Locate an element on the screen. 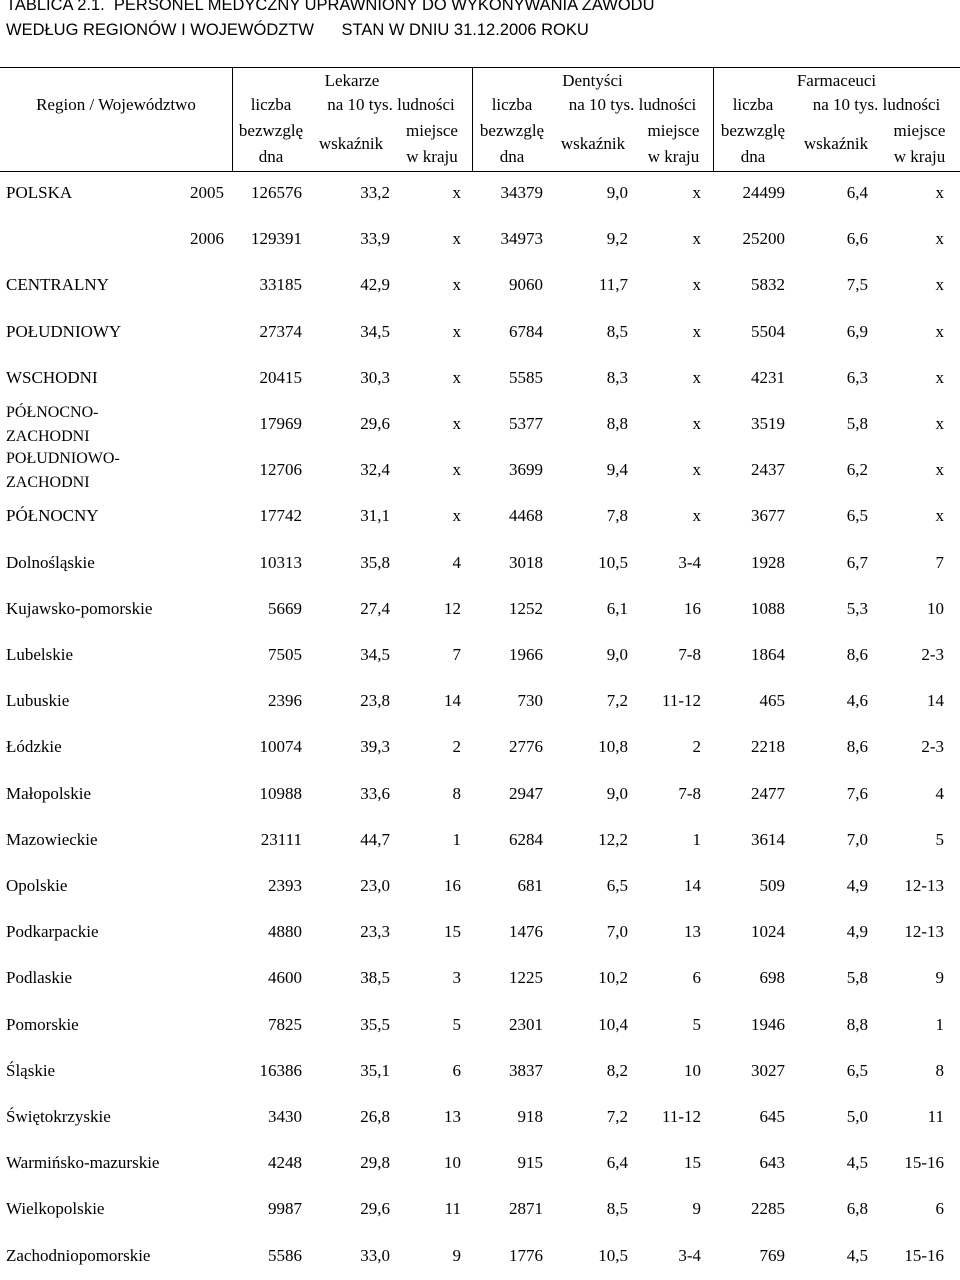 Image resolution: width=960 pixels, height=1280 pixels. cell-lekarze-liczba: 2393 is located at coordinates (285, 885).